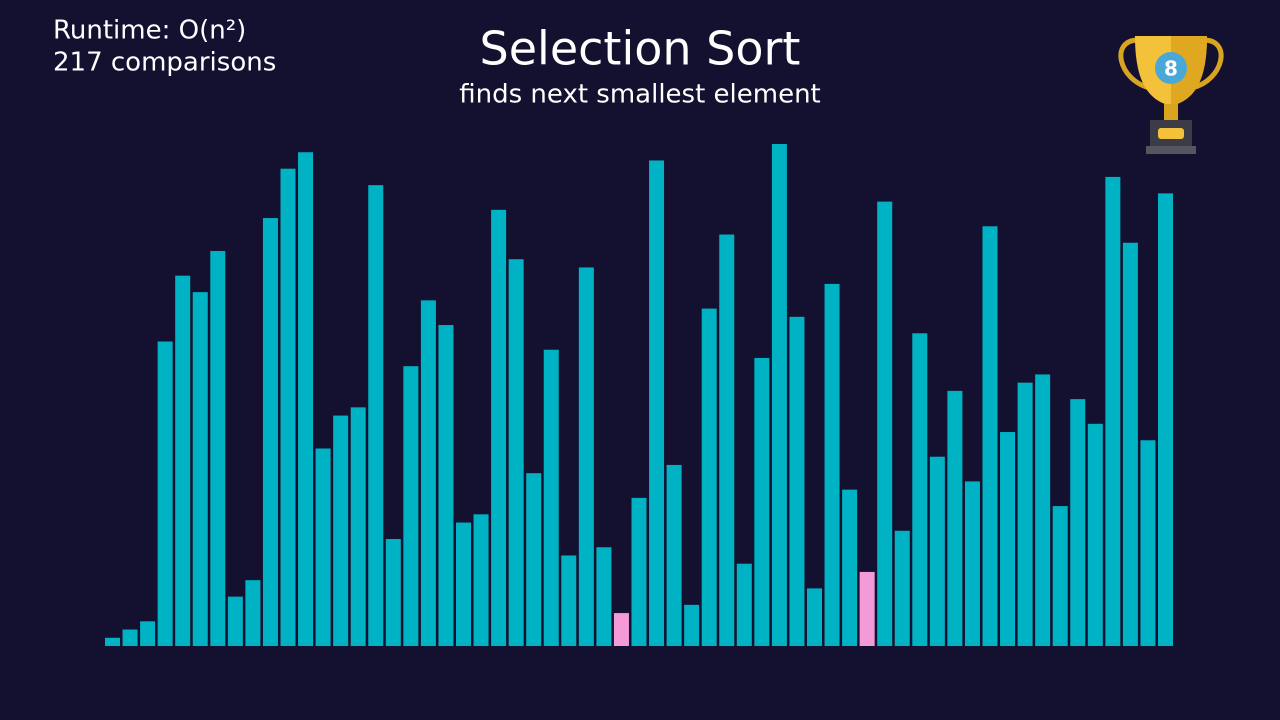 The height and width of the screenshot is (720, 1280). What do you see at coordinates (1171, 95) in the screenshot?
I see `trophy` at bounding box center [1171, 95].